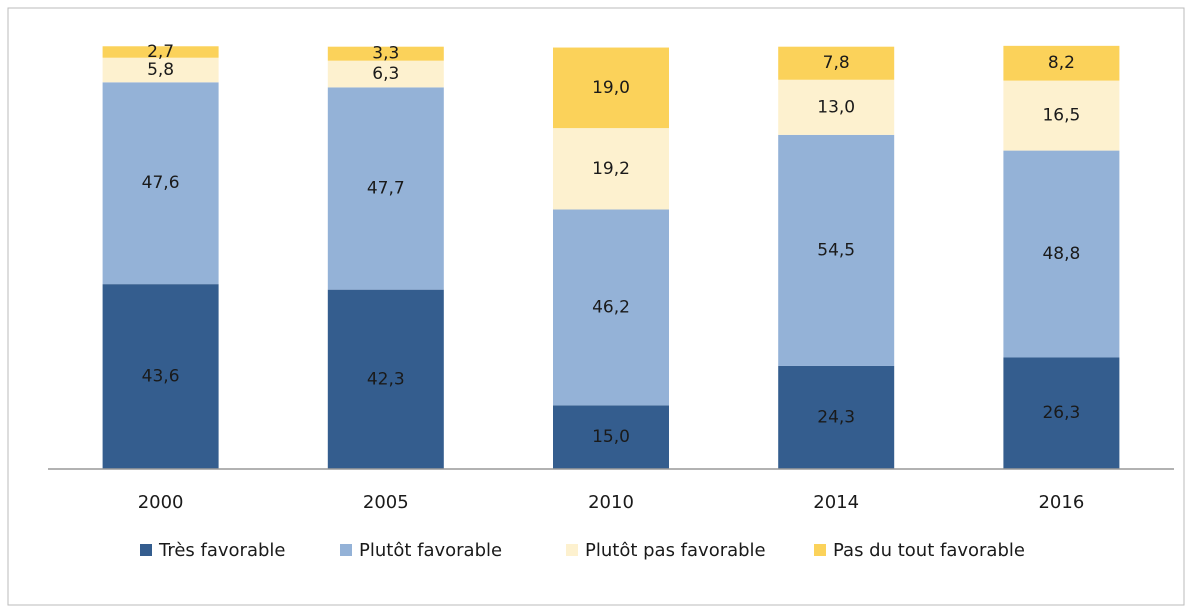 This screenshot has height=609, width=1186. I want to click on data-label: 46,2, so click(611, 307).